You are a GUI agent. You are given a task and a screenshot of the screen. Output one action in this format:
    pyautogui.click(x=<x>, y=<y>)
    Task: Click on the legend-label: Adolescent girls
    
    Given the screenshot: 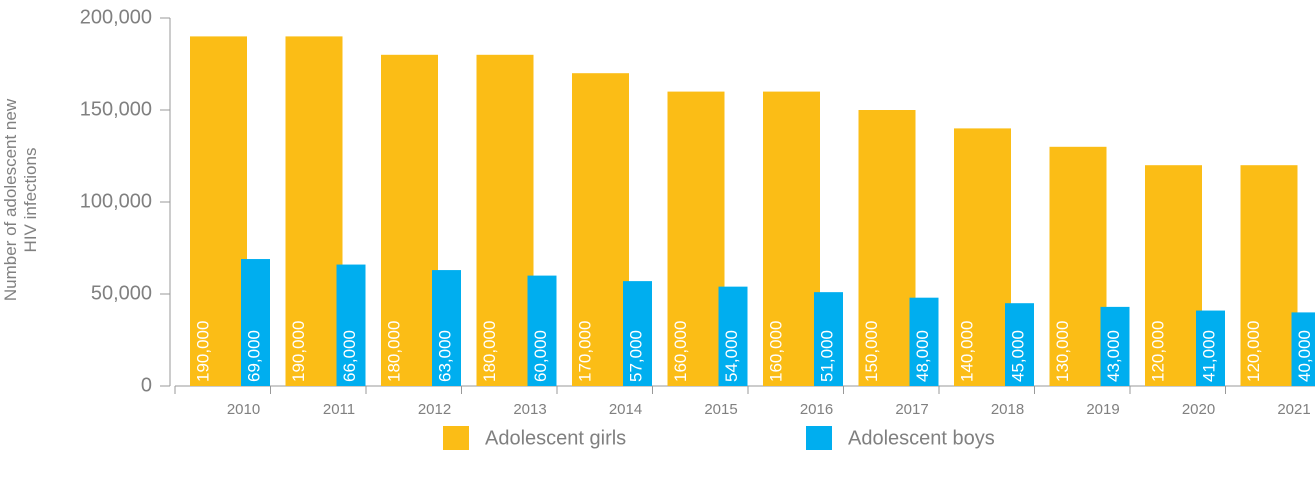 What is the action you would take?
    pyautogui.click(x=555, y=438)
    